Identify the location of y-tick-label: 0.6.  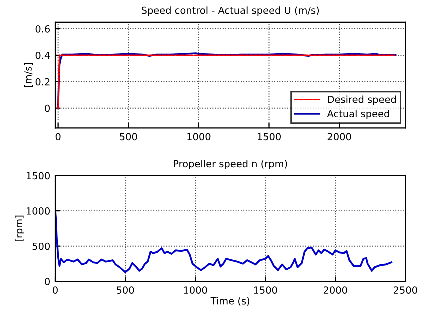
(43, 29).